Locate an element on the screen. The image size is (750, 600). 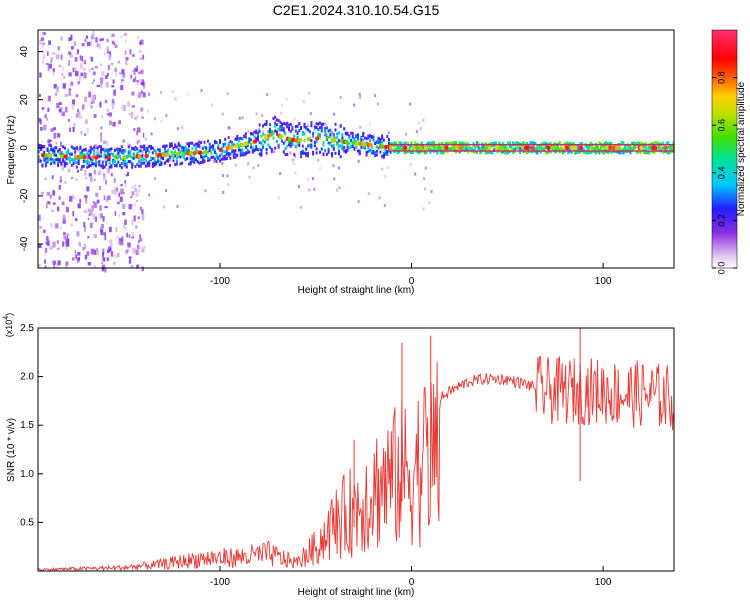
colorbar-tick-label: 0.2 is located at coordinates (722, 220).